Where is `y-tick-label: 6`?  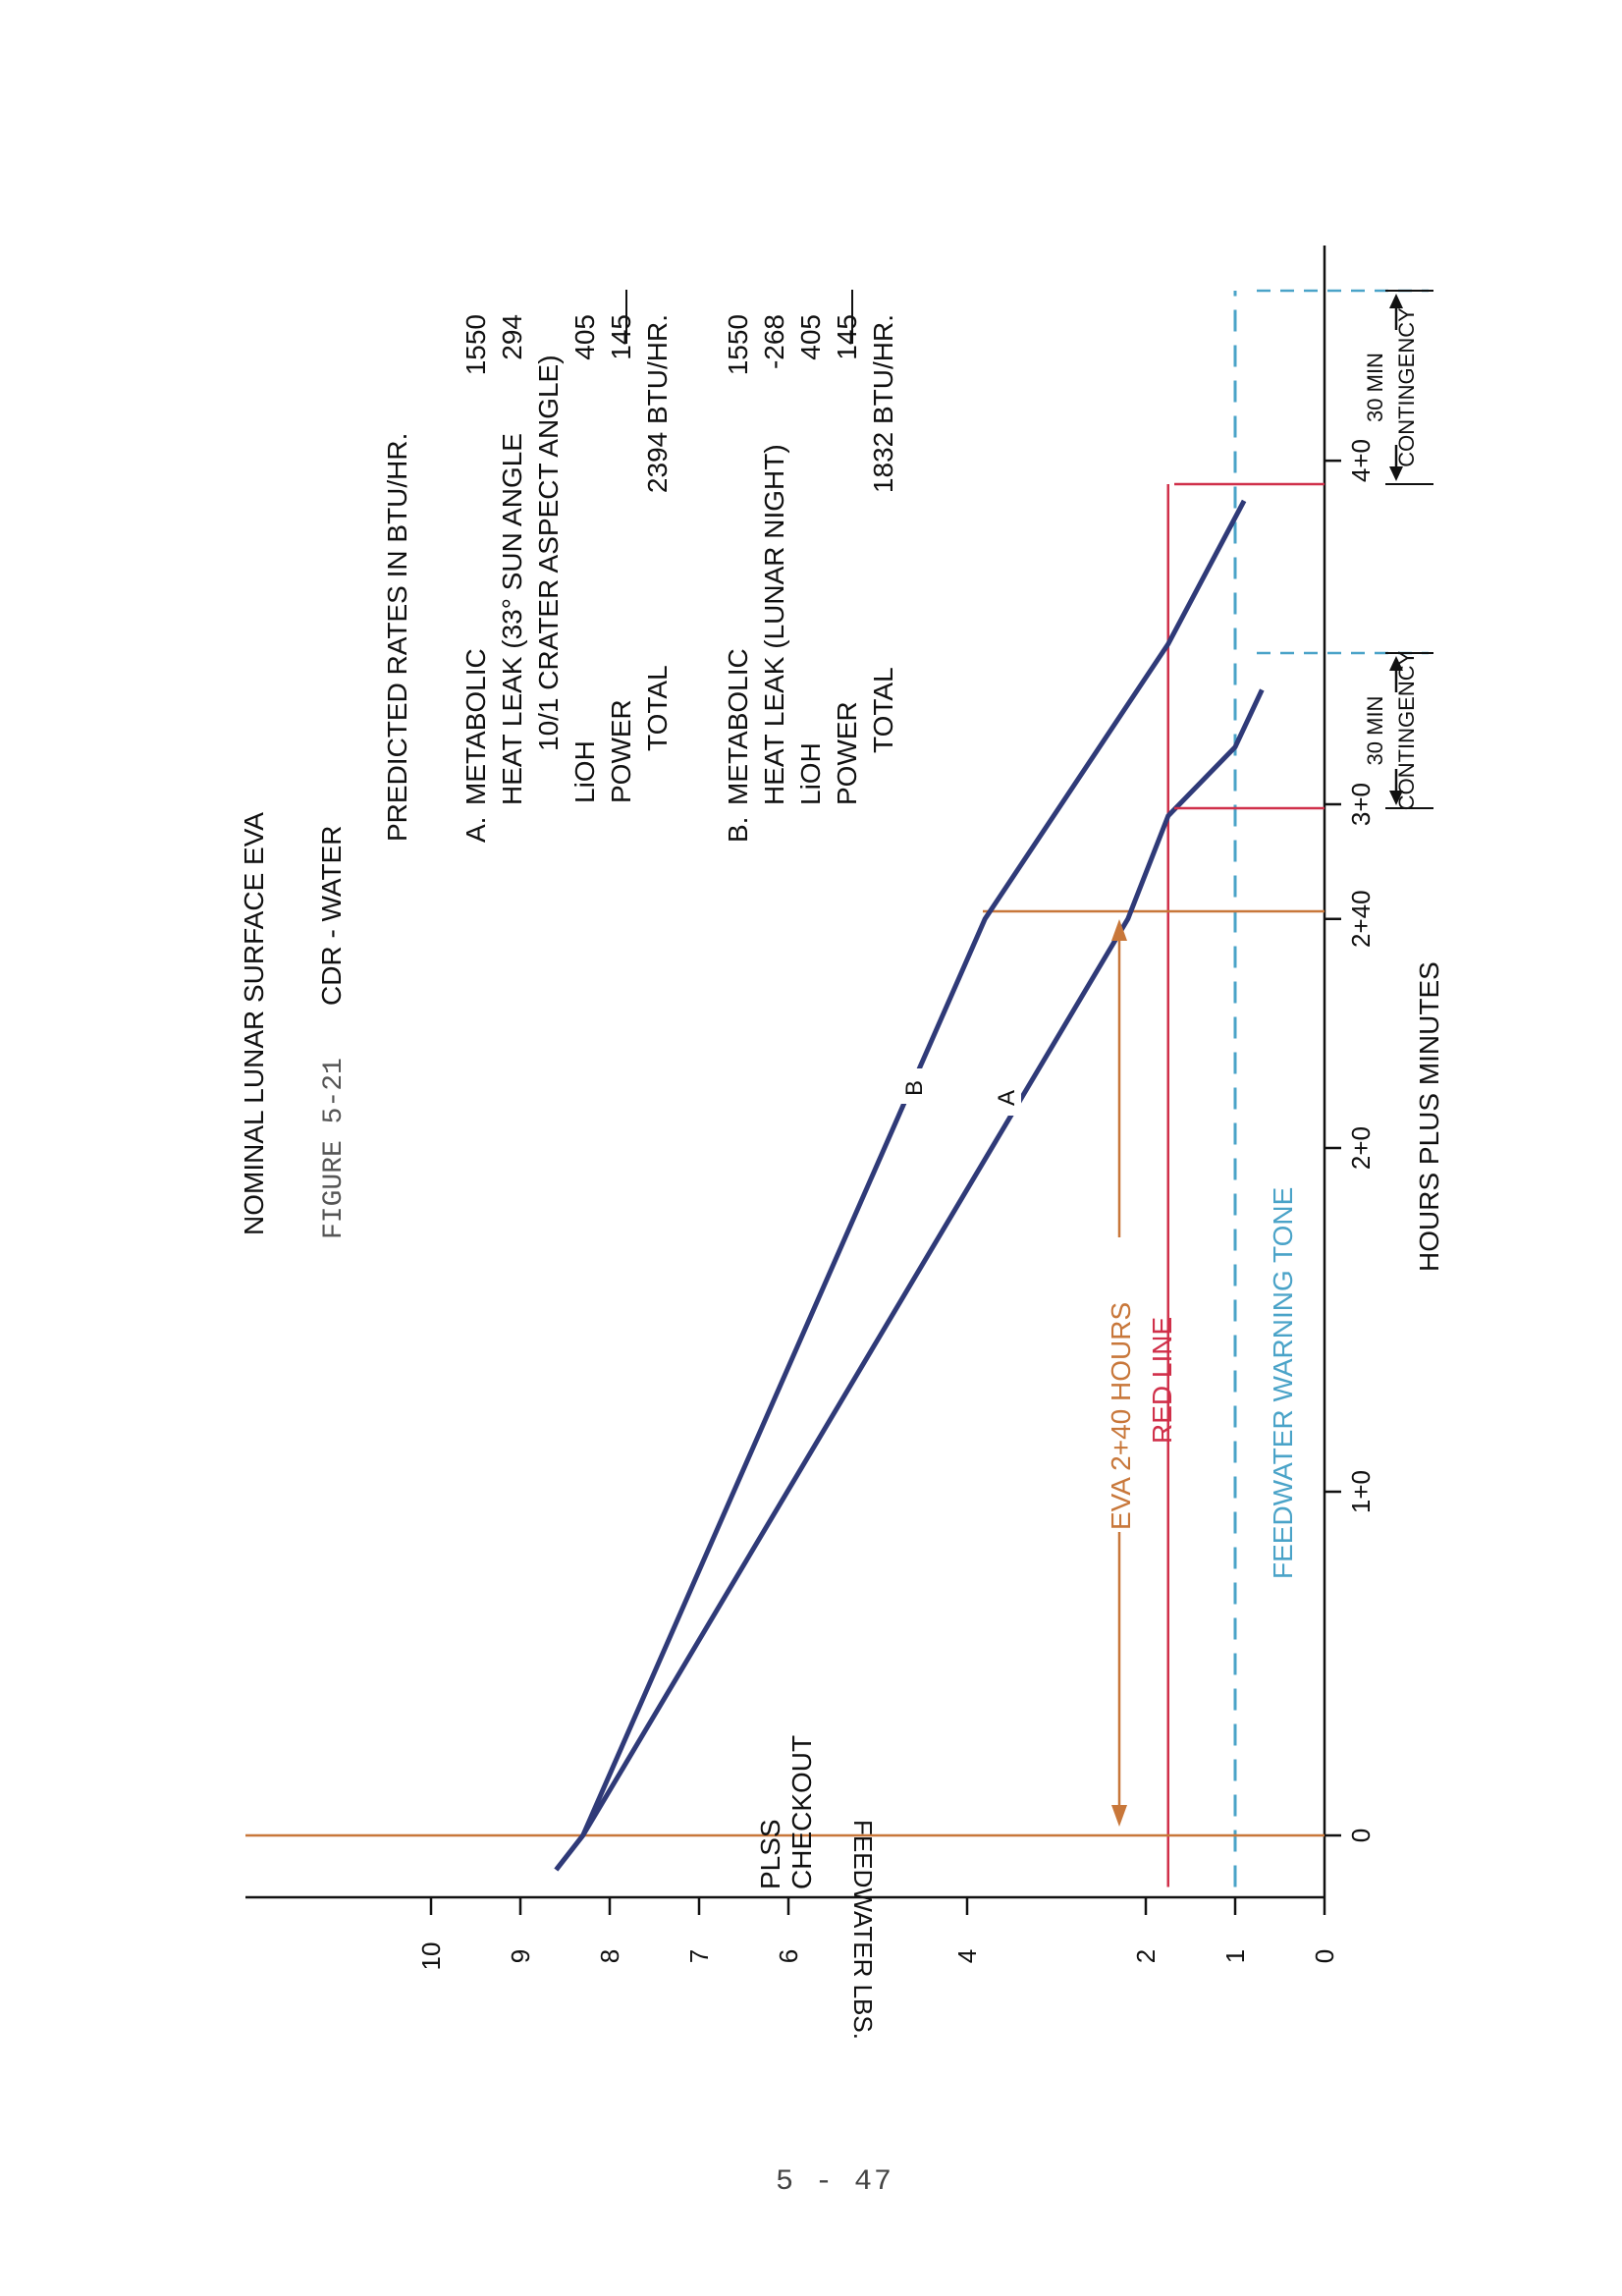
y-tick-label: 6 is located at coordinates (788, 1956).